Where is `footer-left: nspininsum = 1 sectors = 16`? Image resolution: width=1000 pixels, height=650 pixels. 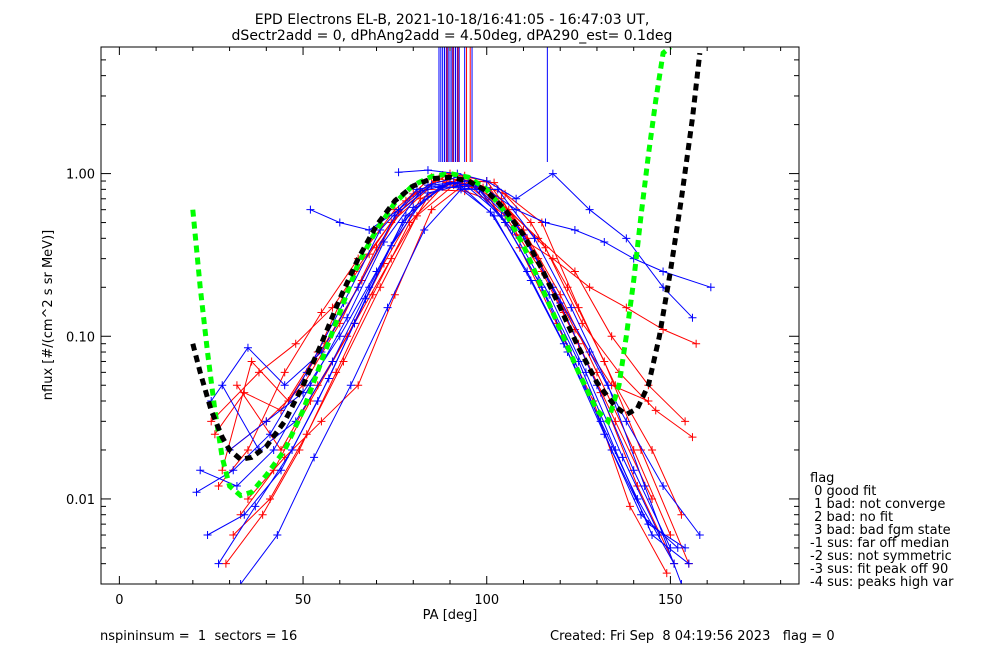
footer-left: nspininsum = 1 sectors = 16 is located at coordinates (198, 636).